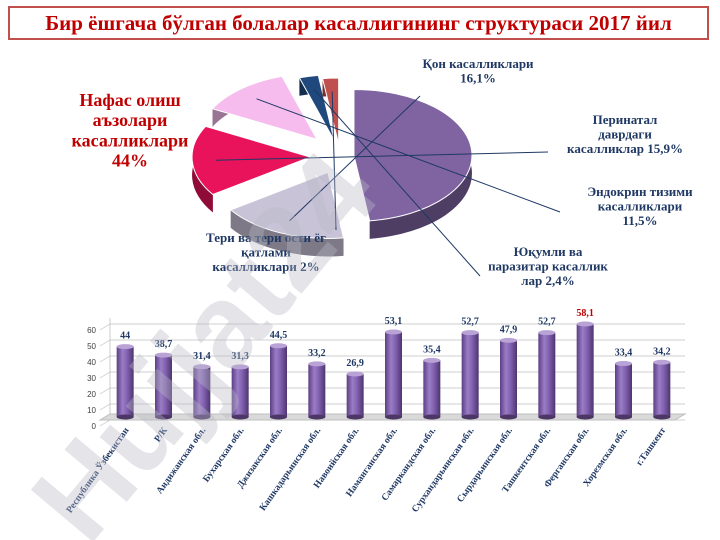 The image size is (720, 540). What do you see at coordinates (91, 330) in the screenshot?
I see `y-tick-label: 60` at bounding box center [91, 330].